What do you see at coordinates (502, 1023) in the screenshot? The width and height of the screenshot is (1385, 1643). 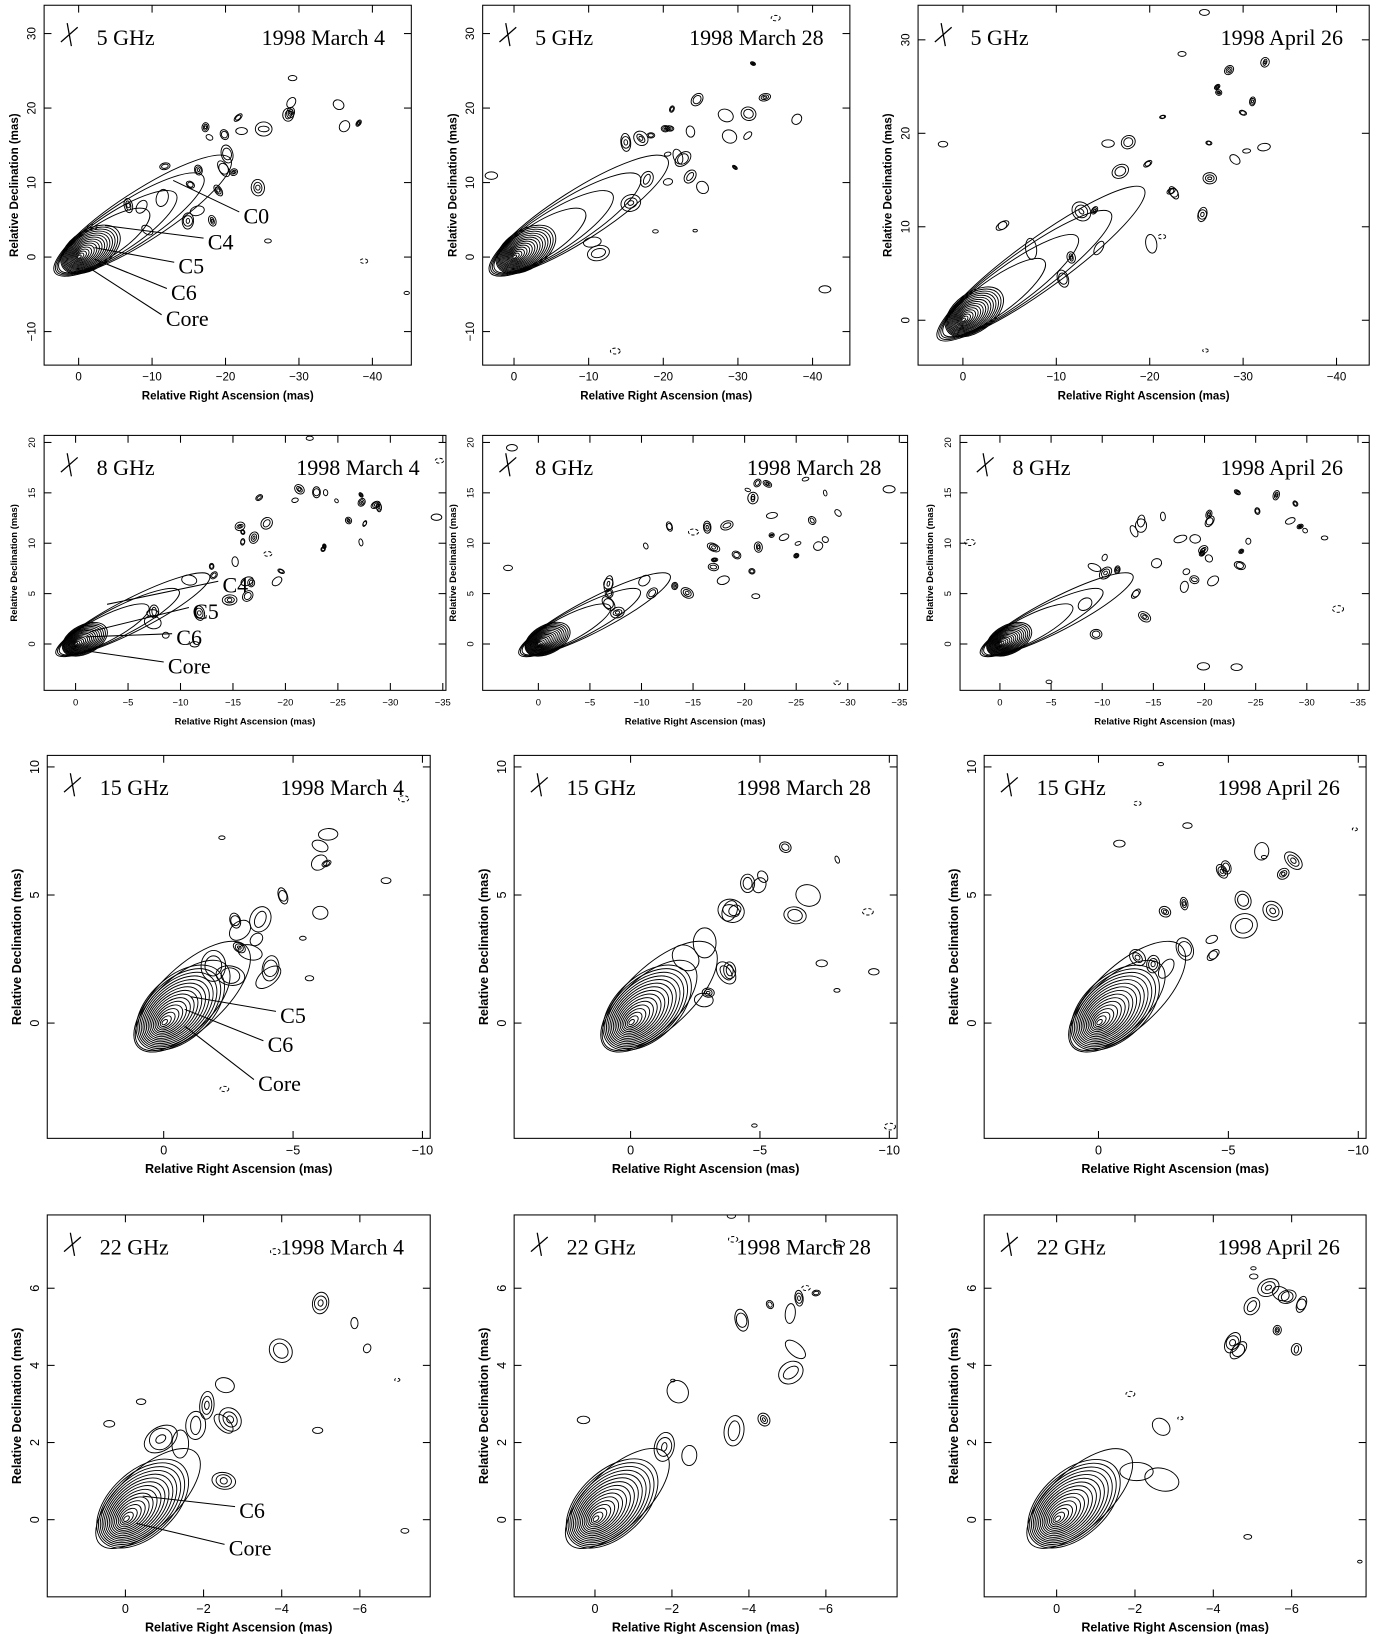 I see `y-tick-label: 0` at bounding box center [502, 1023].